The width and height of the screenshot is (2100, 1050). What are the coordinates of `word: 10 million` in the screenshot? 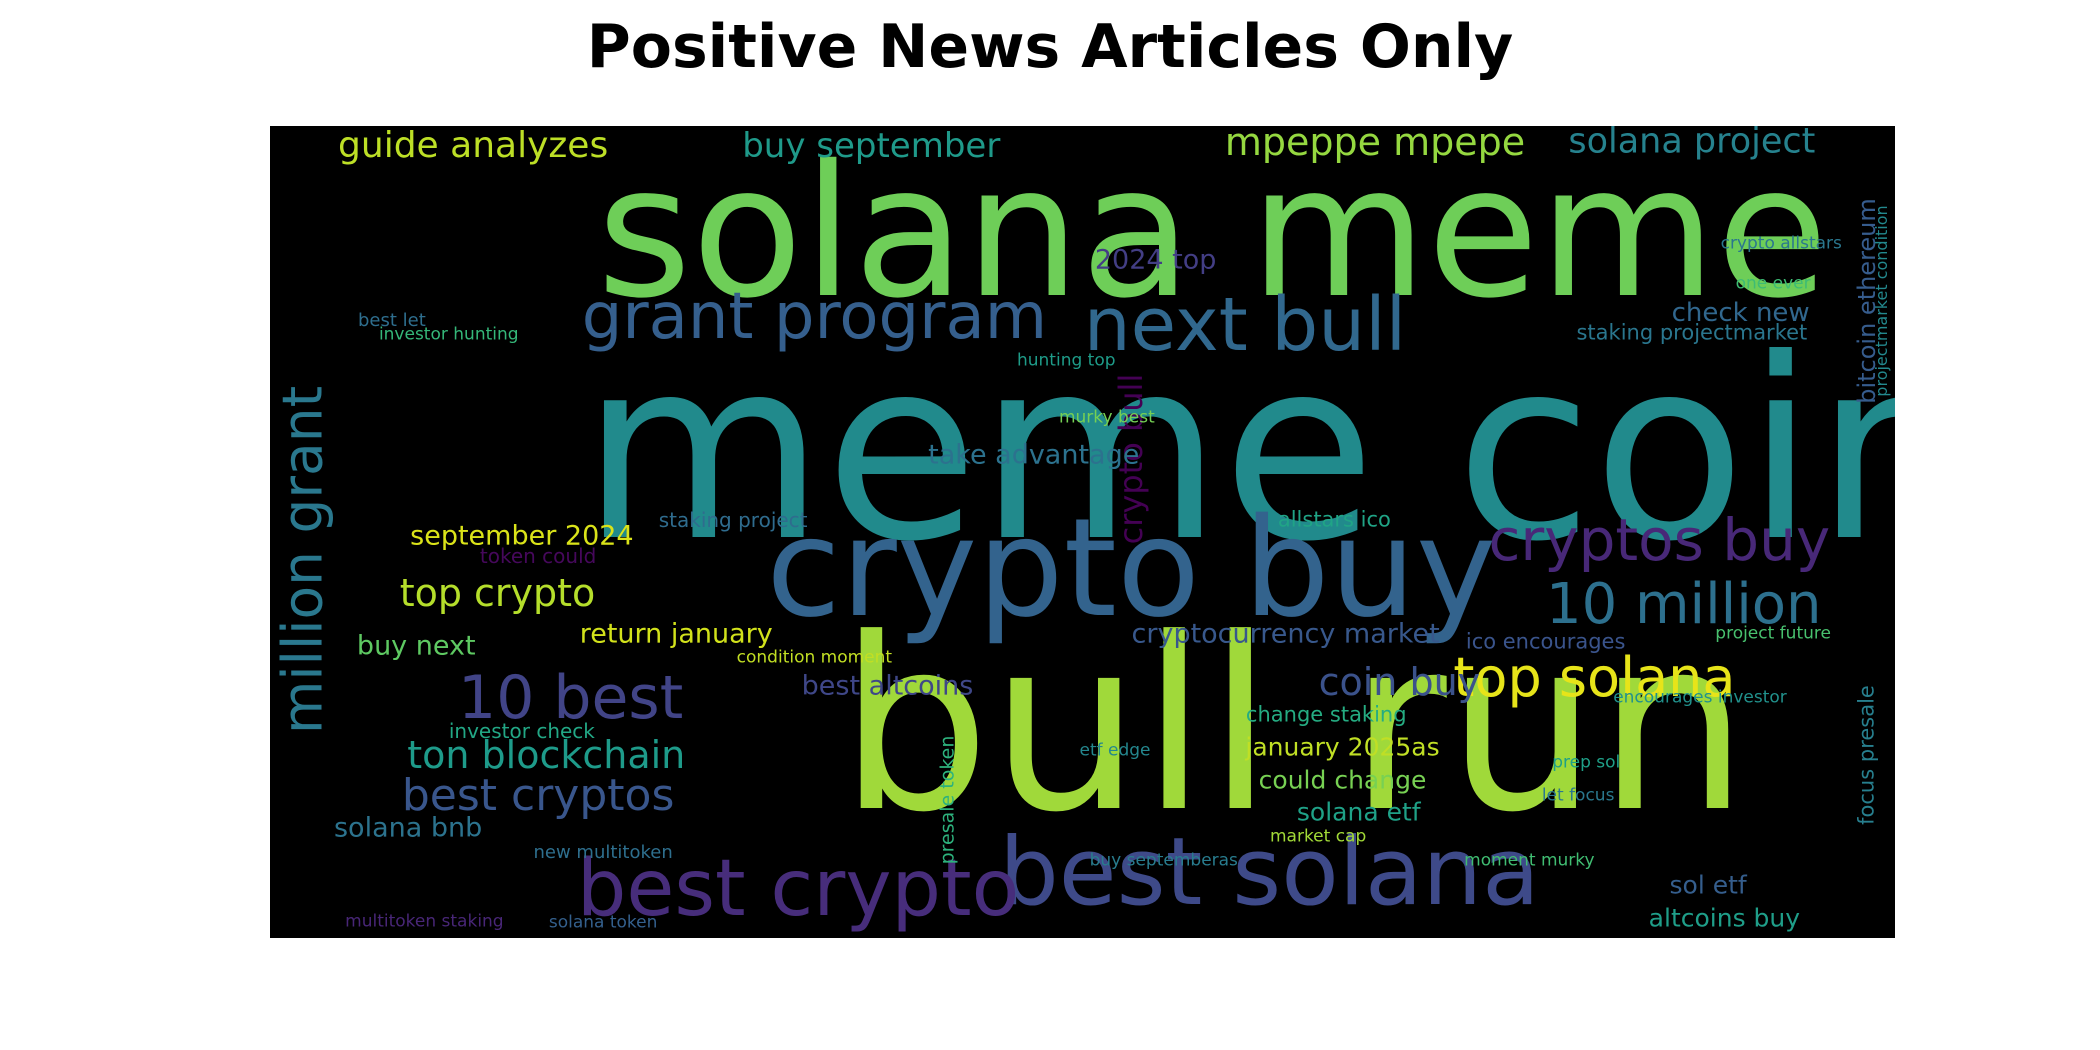 It's located at (1683, 605).